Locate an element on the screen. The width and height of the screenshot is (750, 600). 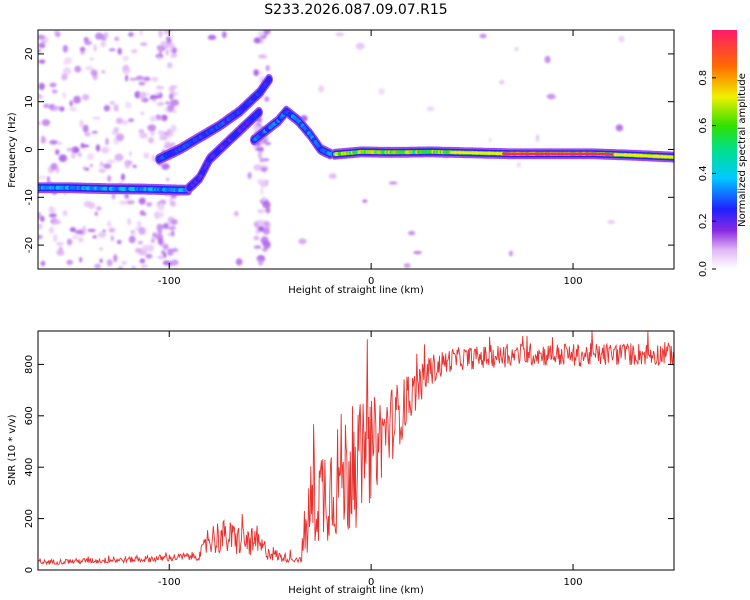
ridge-flat-main is located at coordinates (502, 154).